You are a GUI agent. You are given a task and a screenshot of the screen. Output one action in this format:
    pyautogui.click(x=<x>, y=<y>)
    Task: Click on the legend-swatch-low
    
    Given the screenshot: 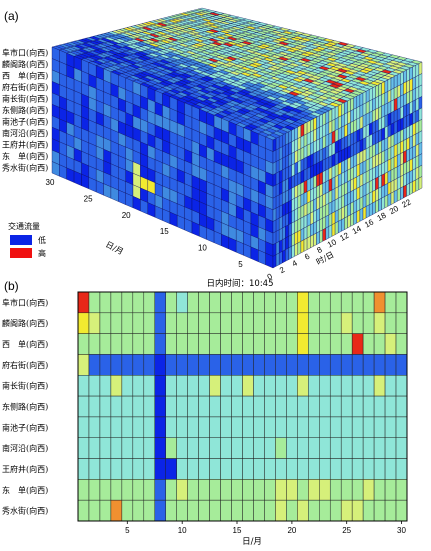 What is the action you would take?
    pyautogui.click(x=21, y=240)
    